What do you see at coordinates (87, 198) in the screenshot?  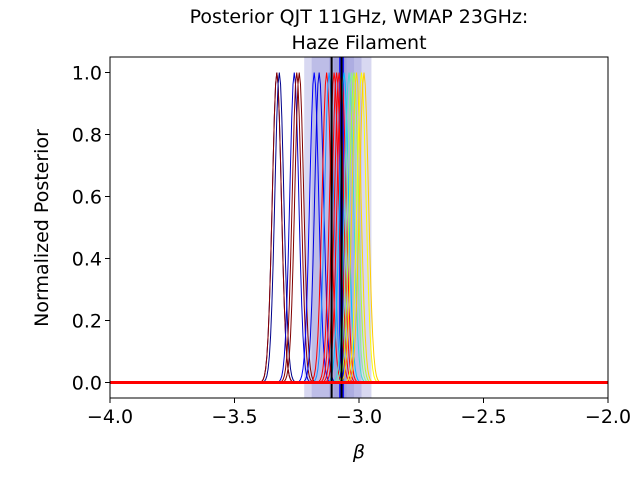 I see `y-tick-label: 0.6` at bounding box center [87, 198].